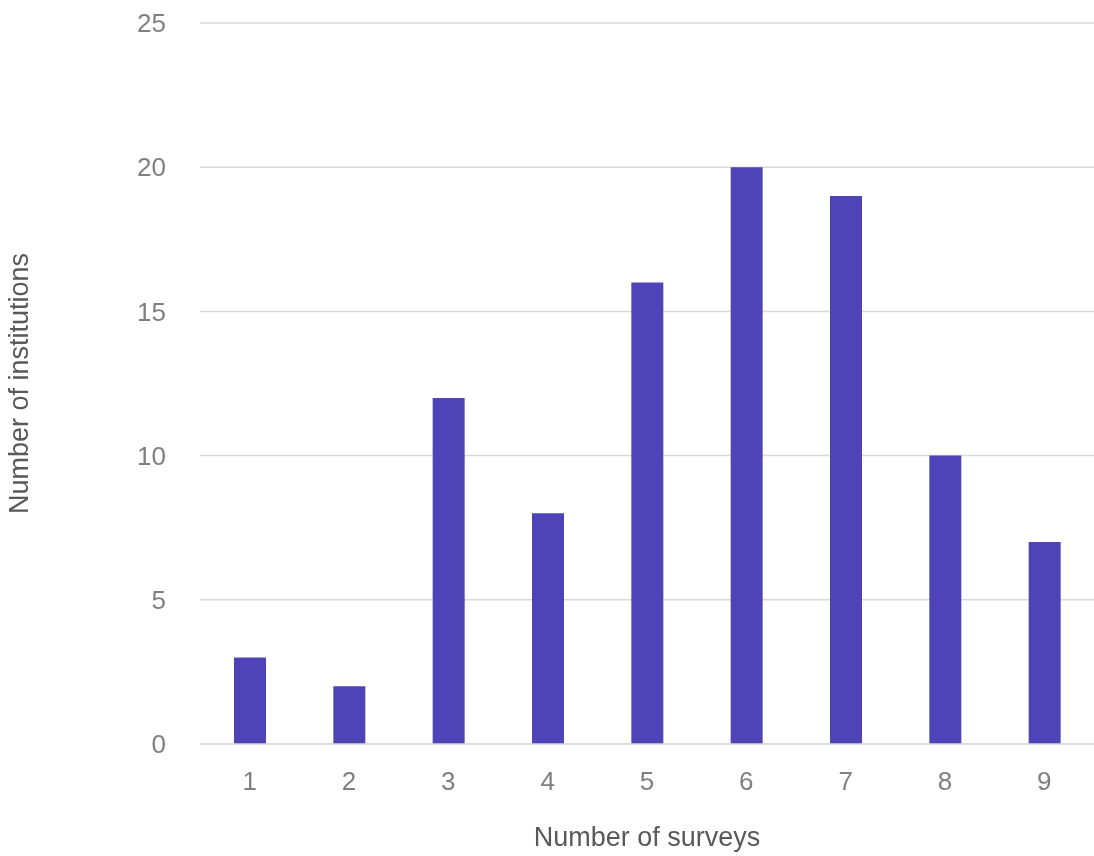 This screenshot has height=856, width=1094. I want to click on y-tick-label: 20, so click(151, 167).